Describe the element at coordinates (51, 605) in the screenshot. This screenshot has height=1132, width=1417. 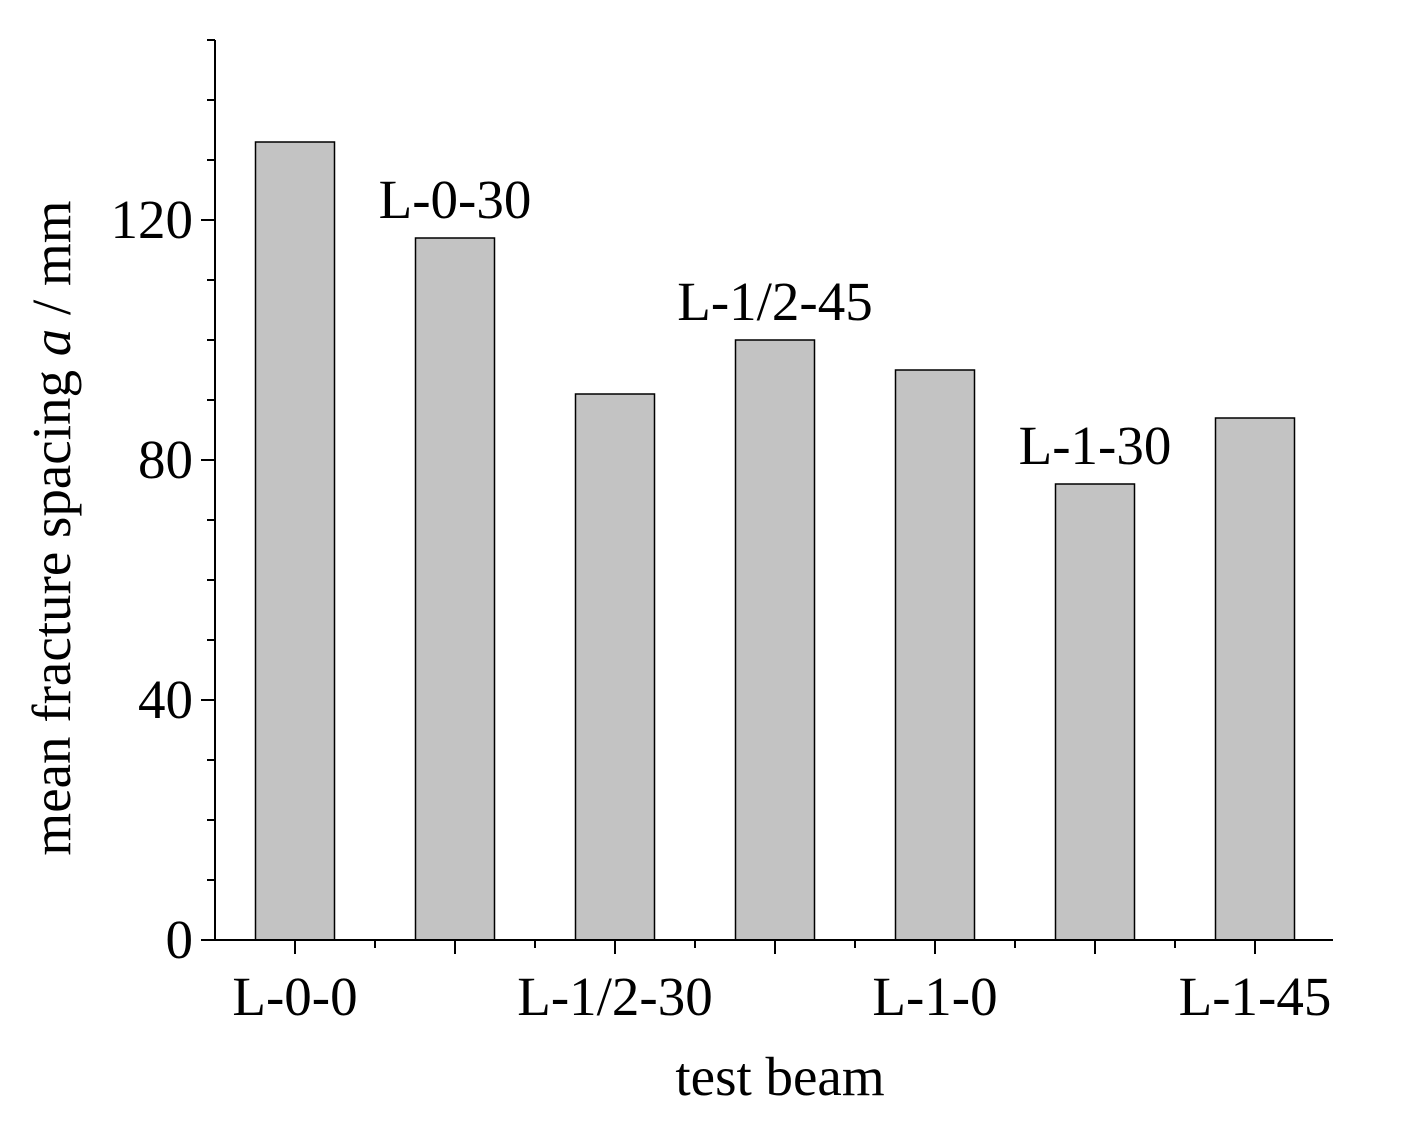
I see `y-axis-title-prefix: mean fracture spacing` at that location.